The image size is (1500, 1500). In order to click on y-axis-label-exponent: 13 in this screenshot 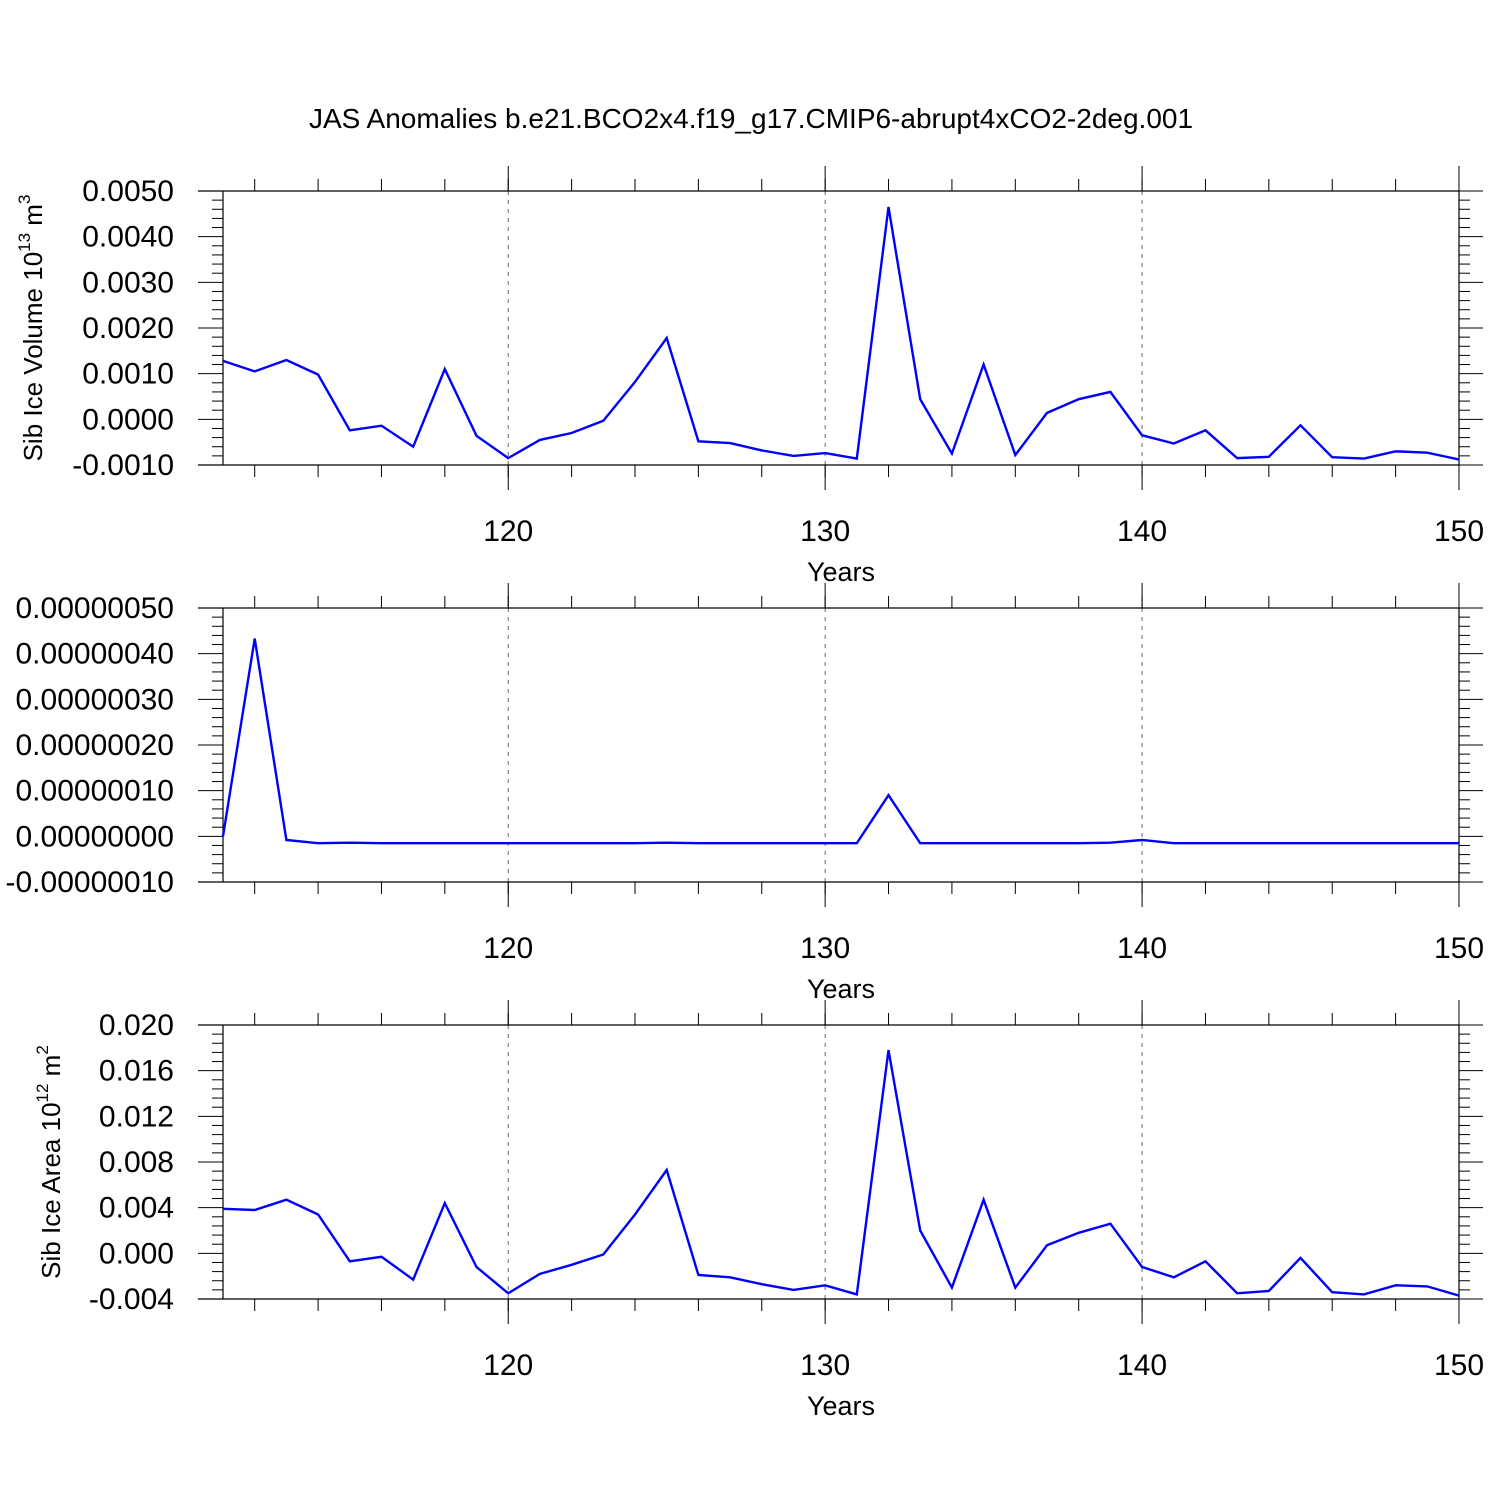, I will do `click(24, 242)`.